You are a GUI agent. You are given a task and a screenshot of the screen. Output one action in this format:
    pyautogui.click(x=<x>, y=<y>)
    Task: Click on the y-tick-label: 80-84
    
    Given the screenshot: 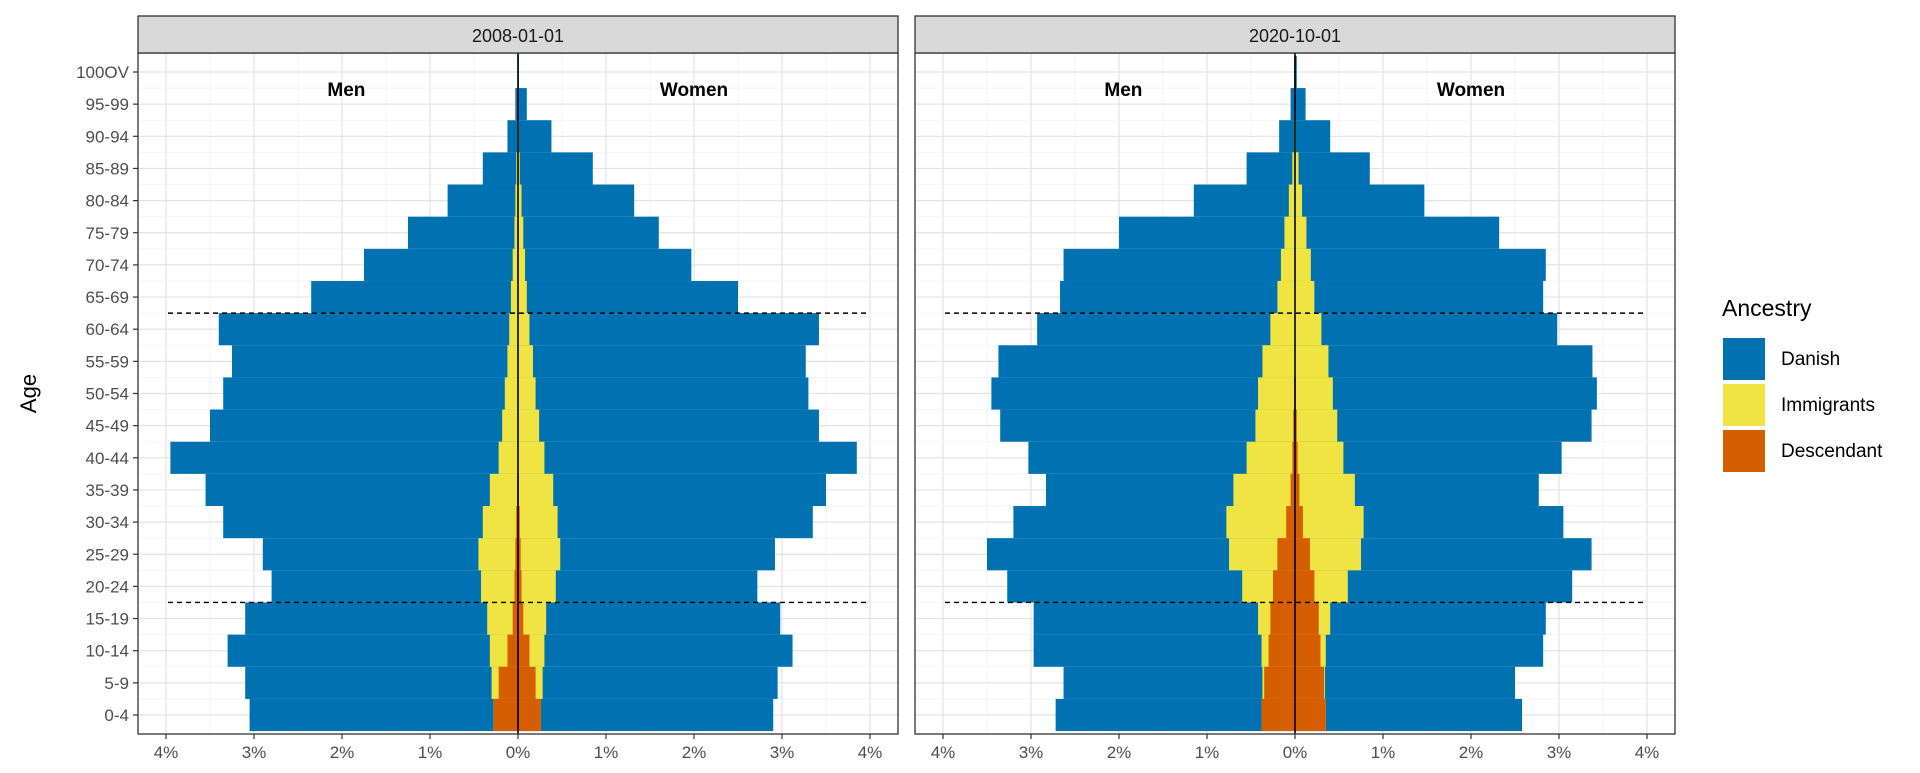 What is the action you would take?
    pyautogui.click(x=107, y=201)
    